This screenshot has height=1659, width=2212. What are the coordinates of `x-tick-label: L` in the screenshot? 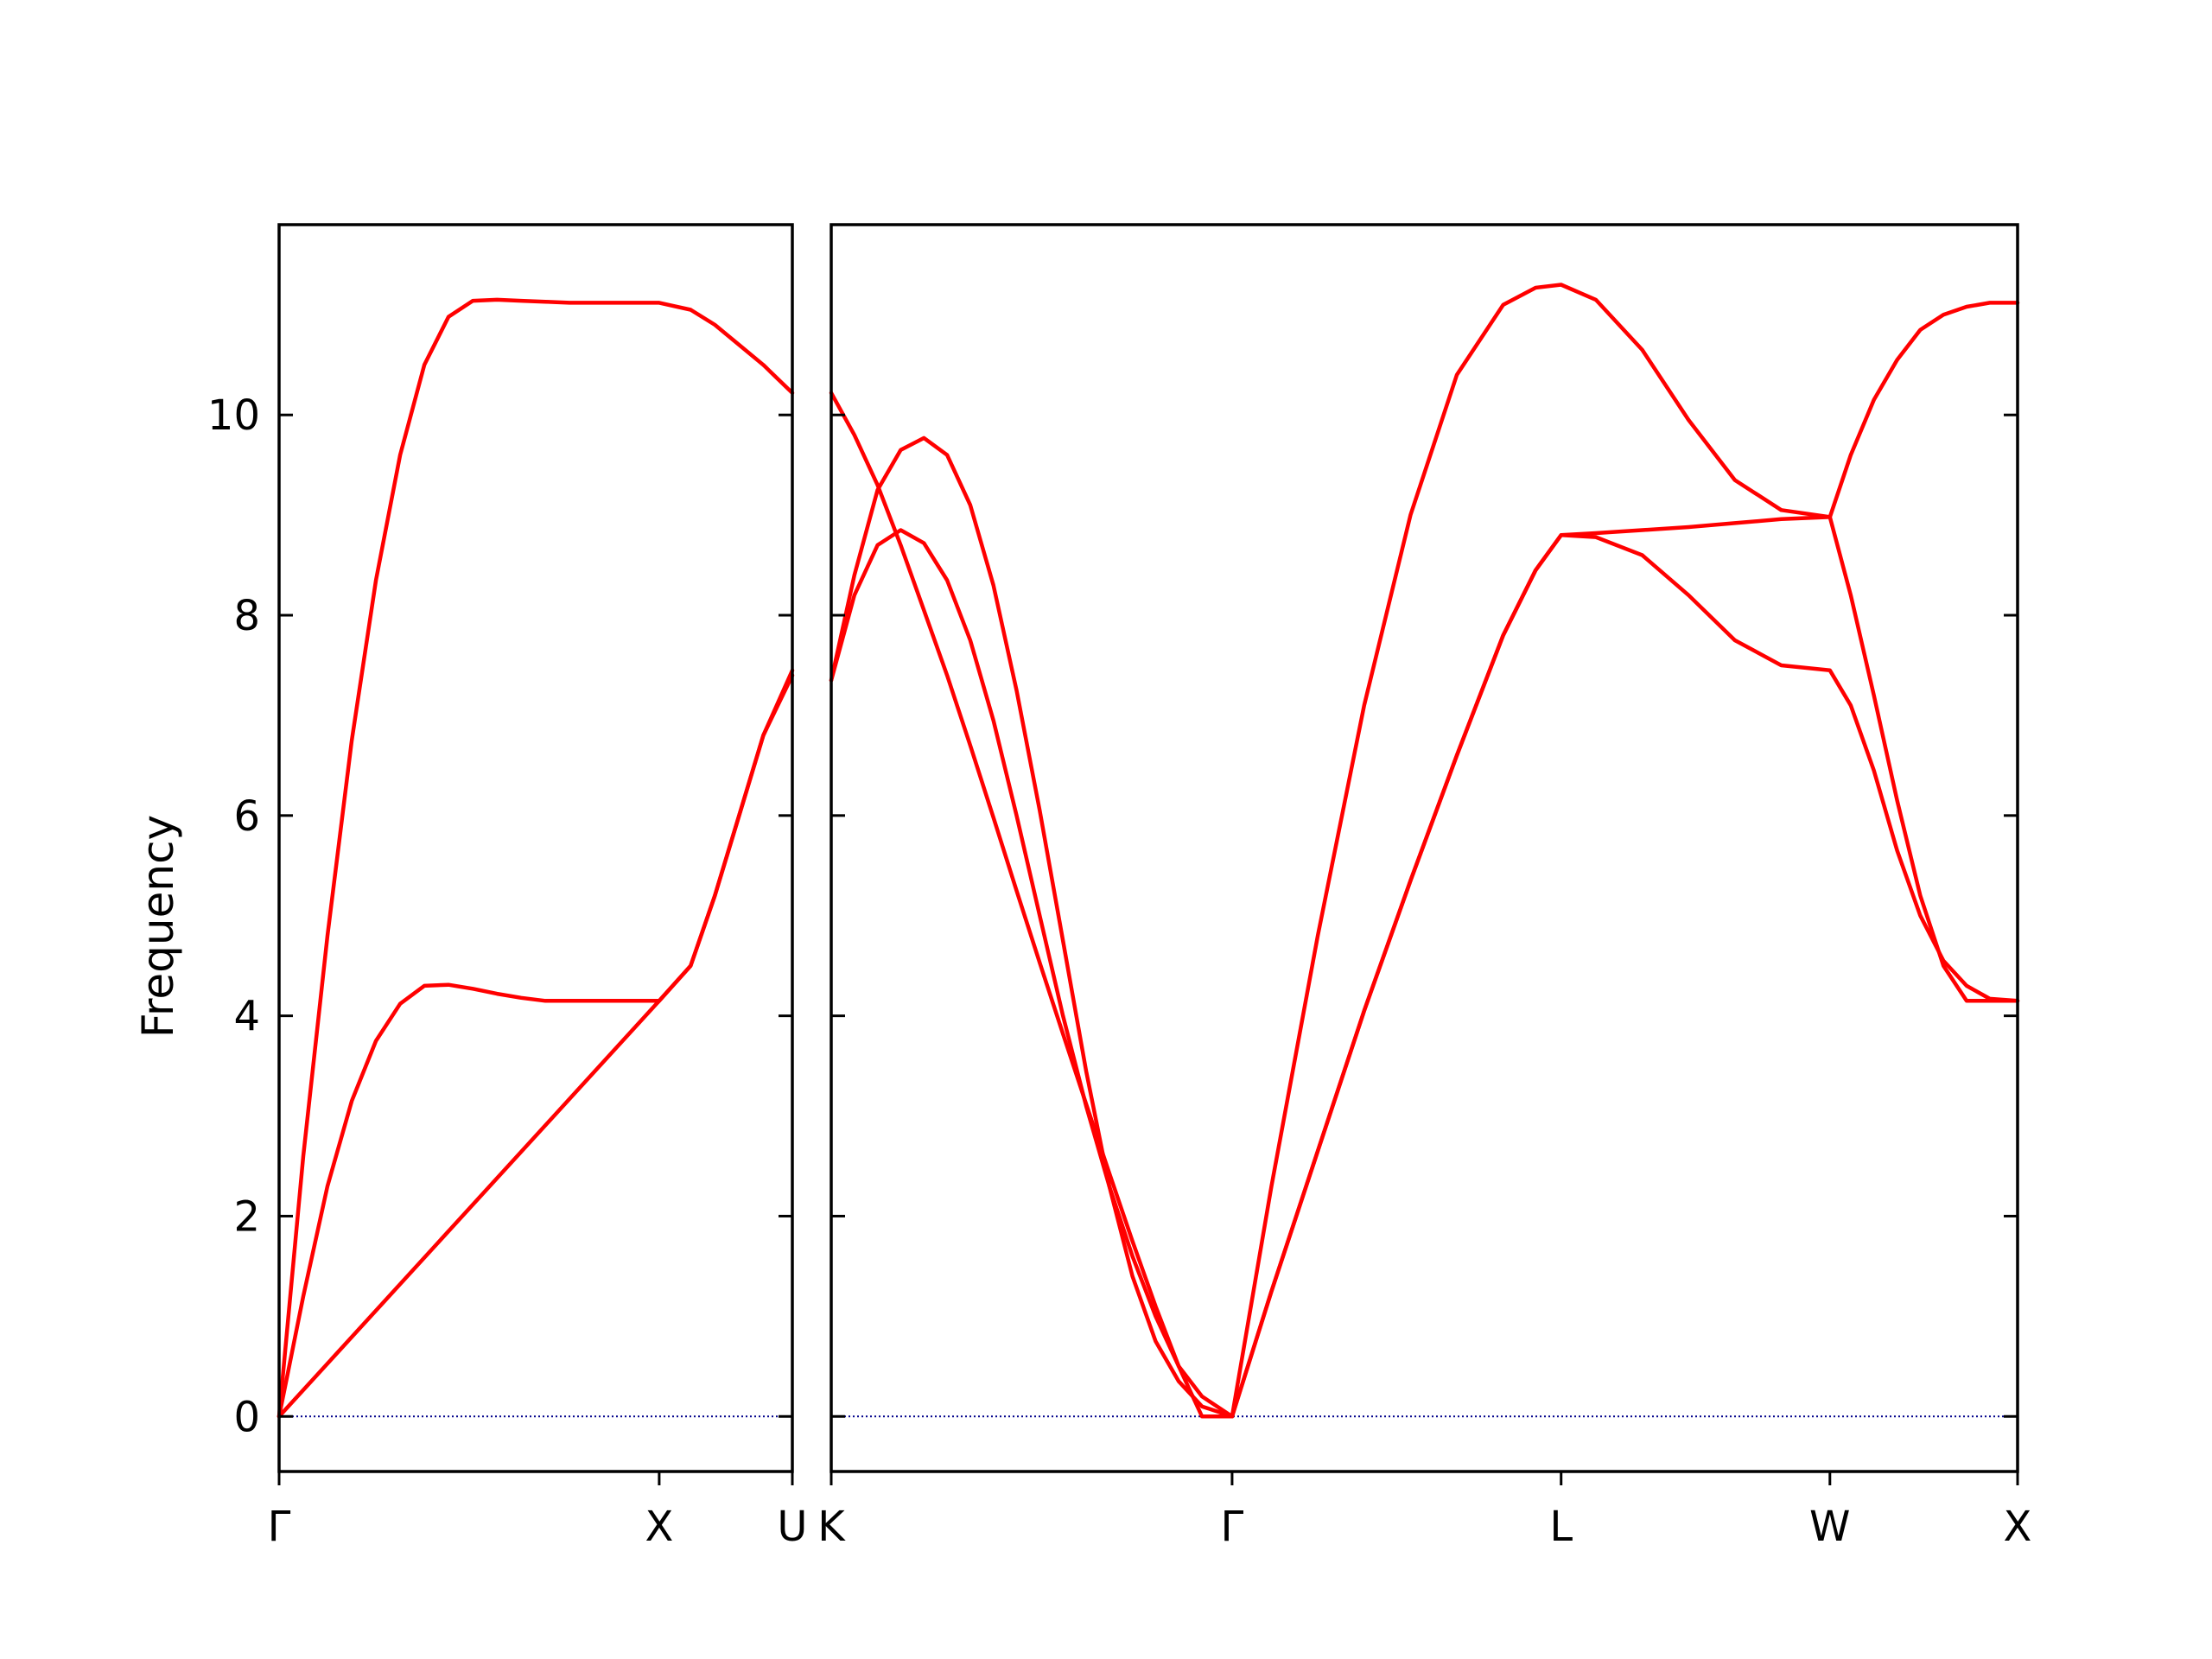 It's located at (1561, 1527).